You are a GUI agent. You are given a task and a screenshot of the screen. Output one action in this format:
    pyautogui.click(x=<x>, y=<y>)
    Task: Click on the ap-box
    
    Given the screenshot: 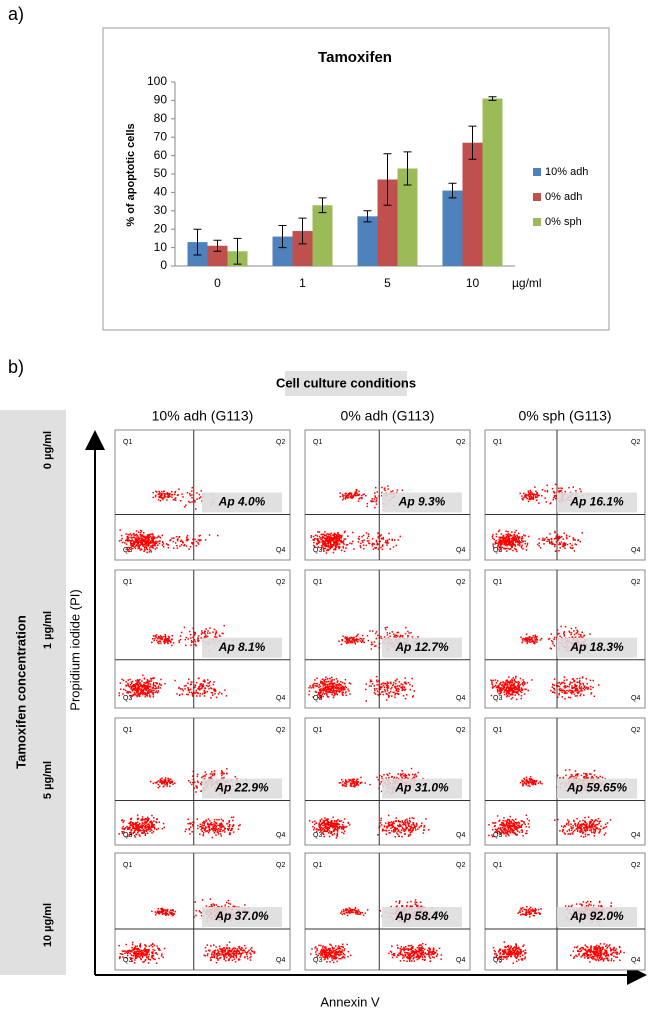 What is the action you would take?
    pyautogui.click(x=242, y=647)
    